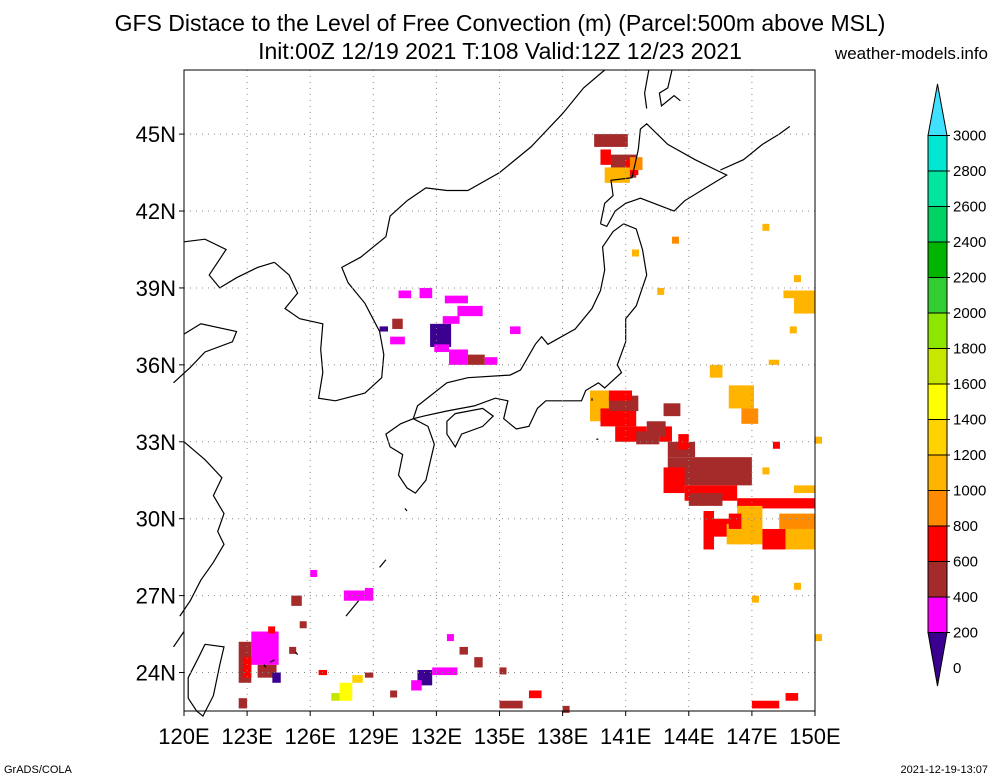 This screenshot has height=779, width=1000. What do you see at coordinates (156, 519) in the screenshot?
I see `lat-tick-label: 30N` at bounding box center [156, 519].